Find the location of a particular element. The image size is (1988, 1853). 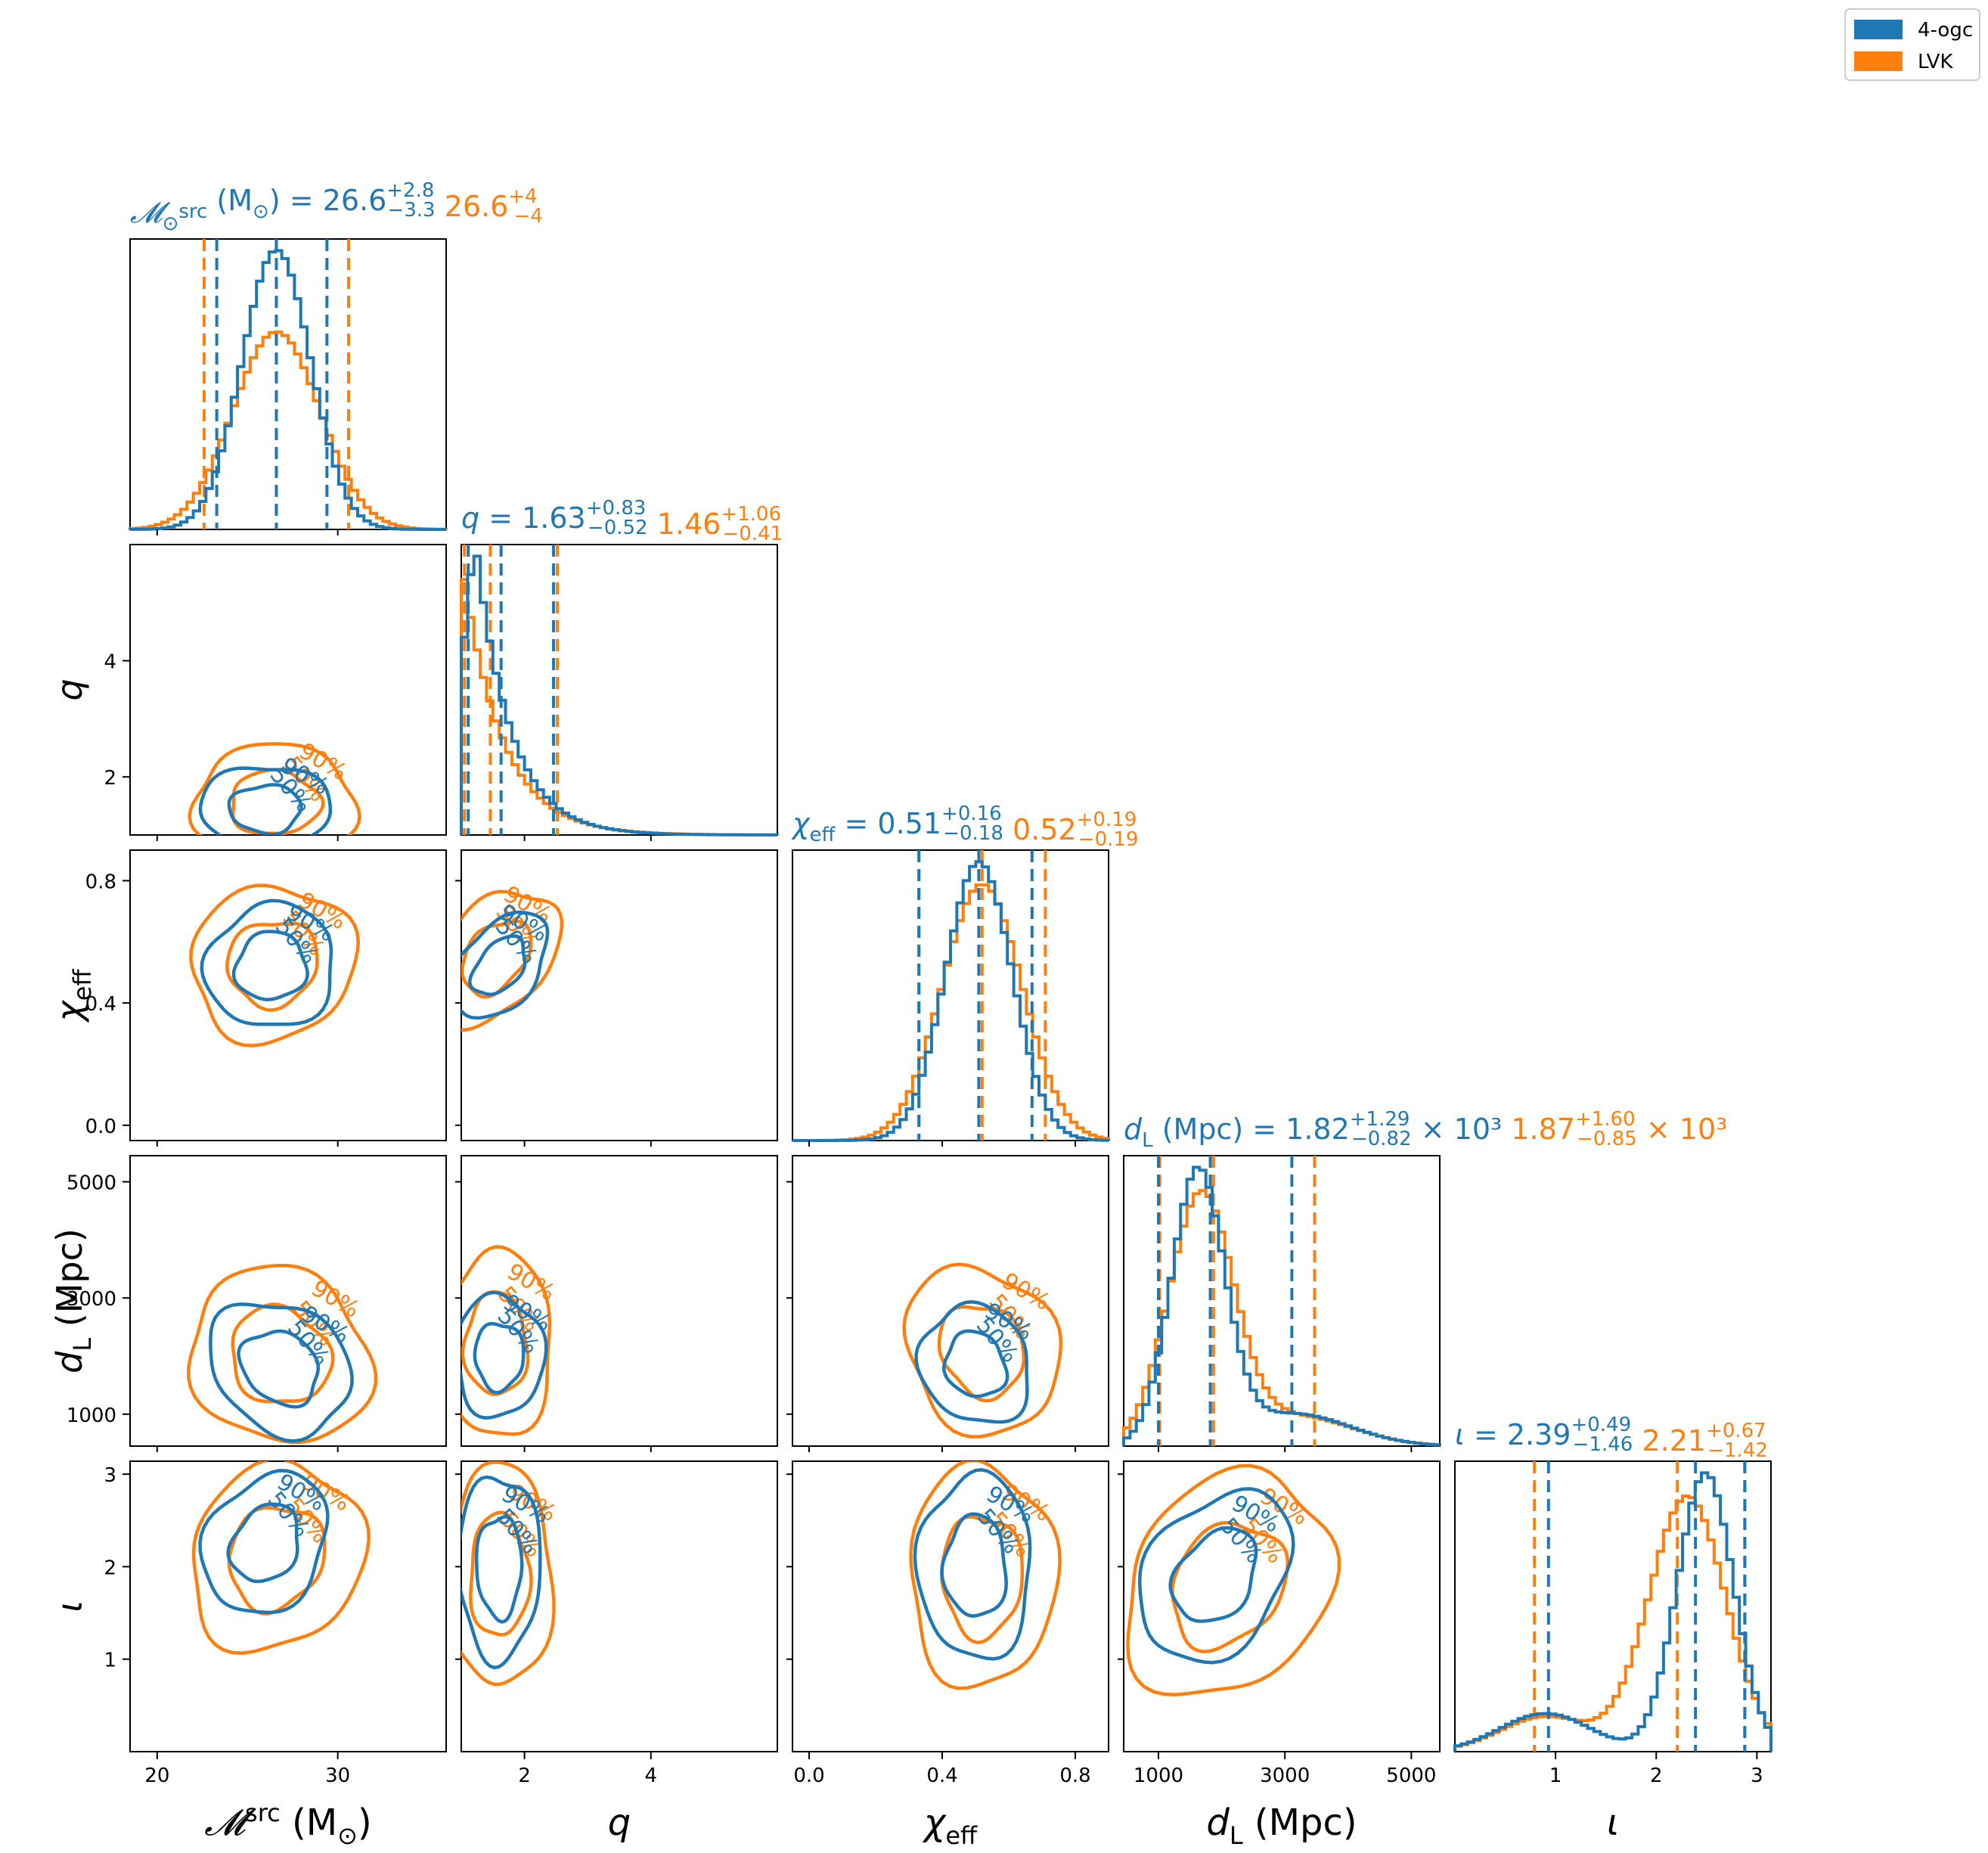

y-axis-label-iota: ι is located at coordinates (69, 1606).